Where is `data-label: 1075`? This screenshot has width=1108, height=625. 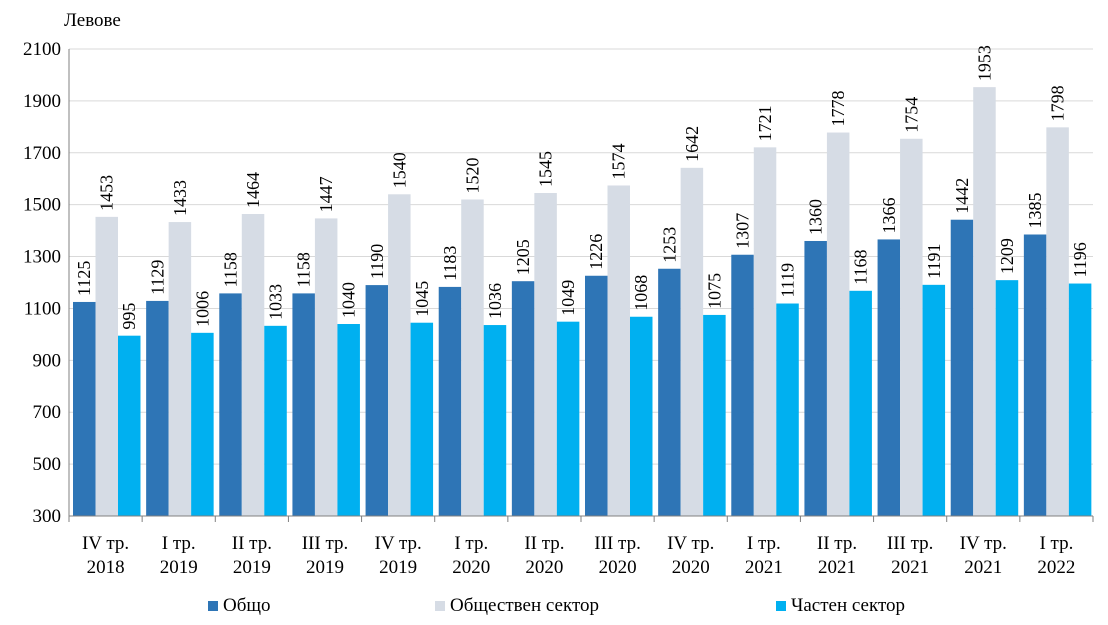
data-label: 1075 is located at coordinates (714, 291).